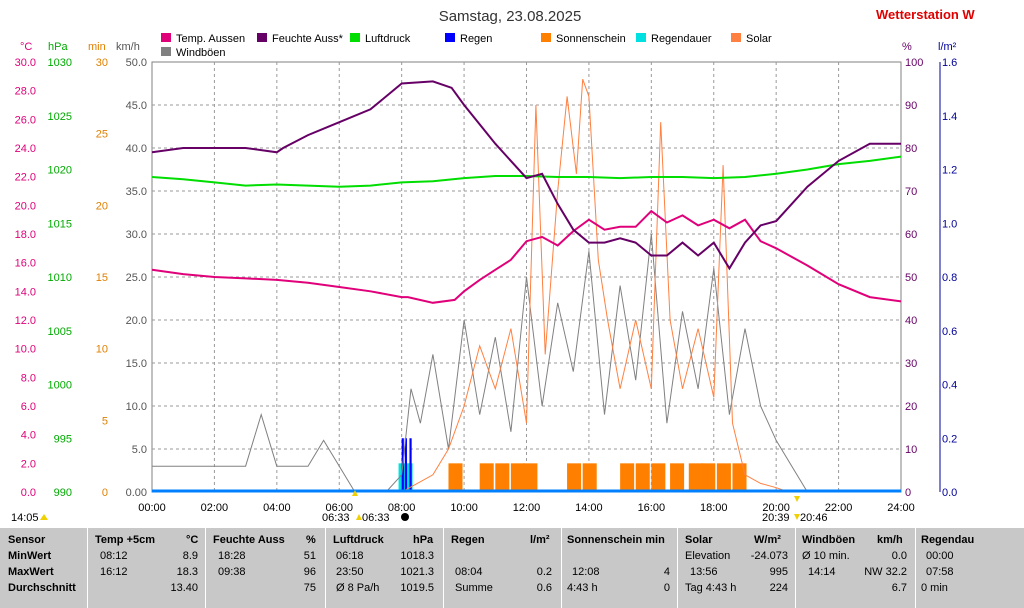 This screenshot has width=1024, height=608. What do you see at coordinates (30, 556) in the screenshot?
I see `stats-row-label: MinWert` at bounding box center [30, 556].